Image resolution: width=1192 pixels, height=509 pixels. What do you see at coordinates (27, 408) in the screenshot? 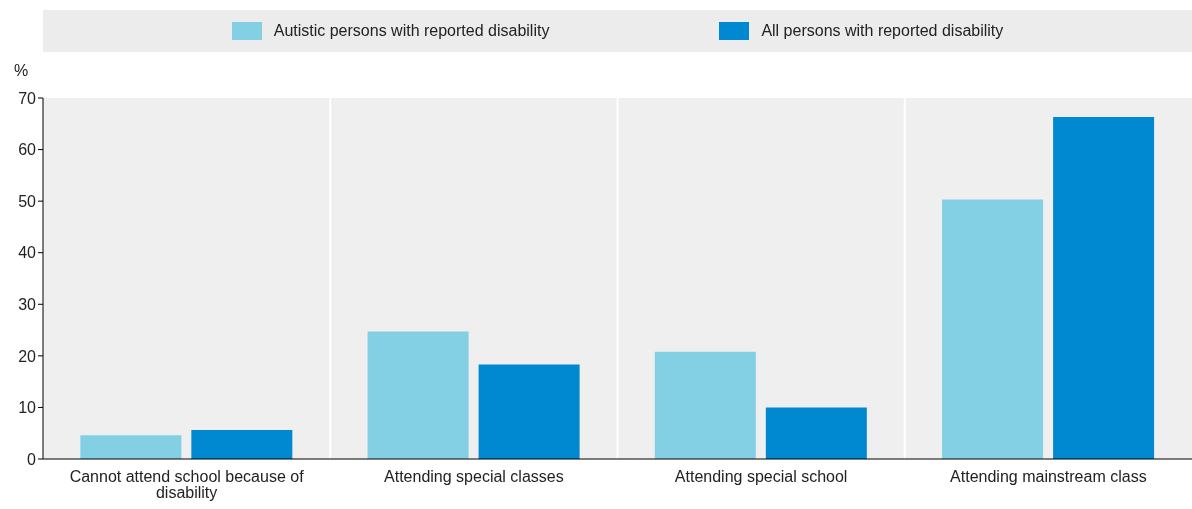
I see `y-tick-label: 10` at bounding box center [27, 408].